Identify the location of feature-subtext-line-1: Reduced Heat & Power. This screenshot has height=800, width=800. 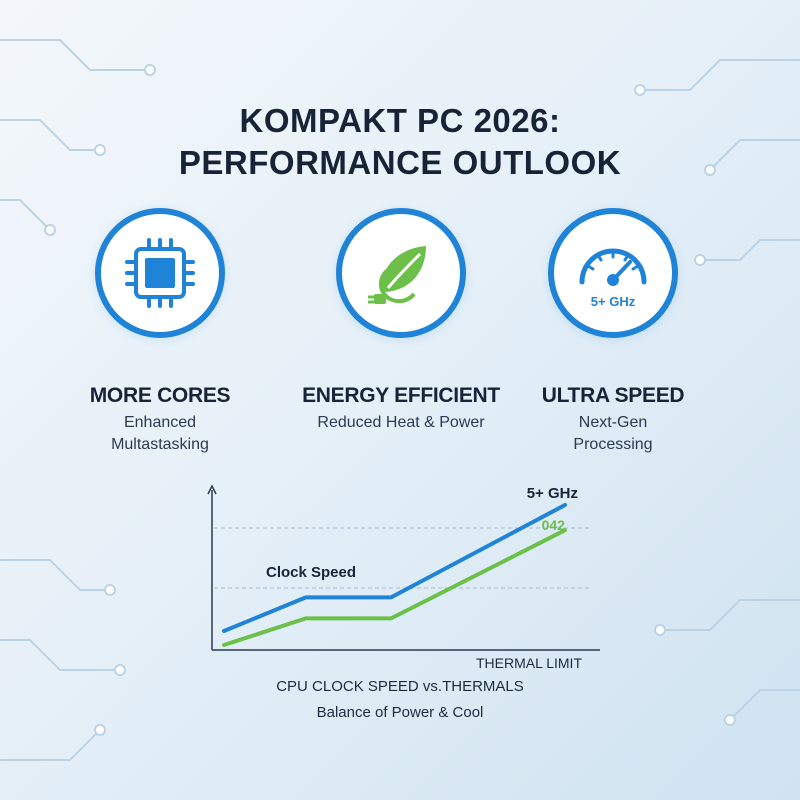
(401, 422).